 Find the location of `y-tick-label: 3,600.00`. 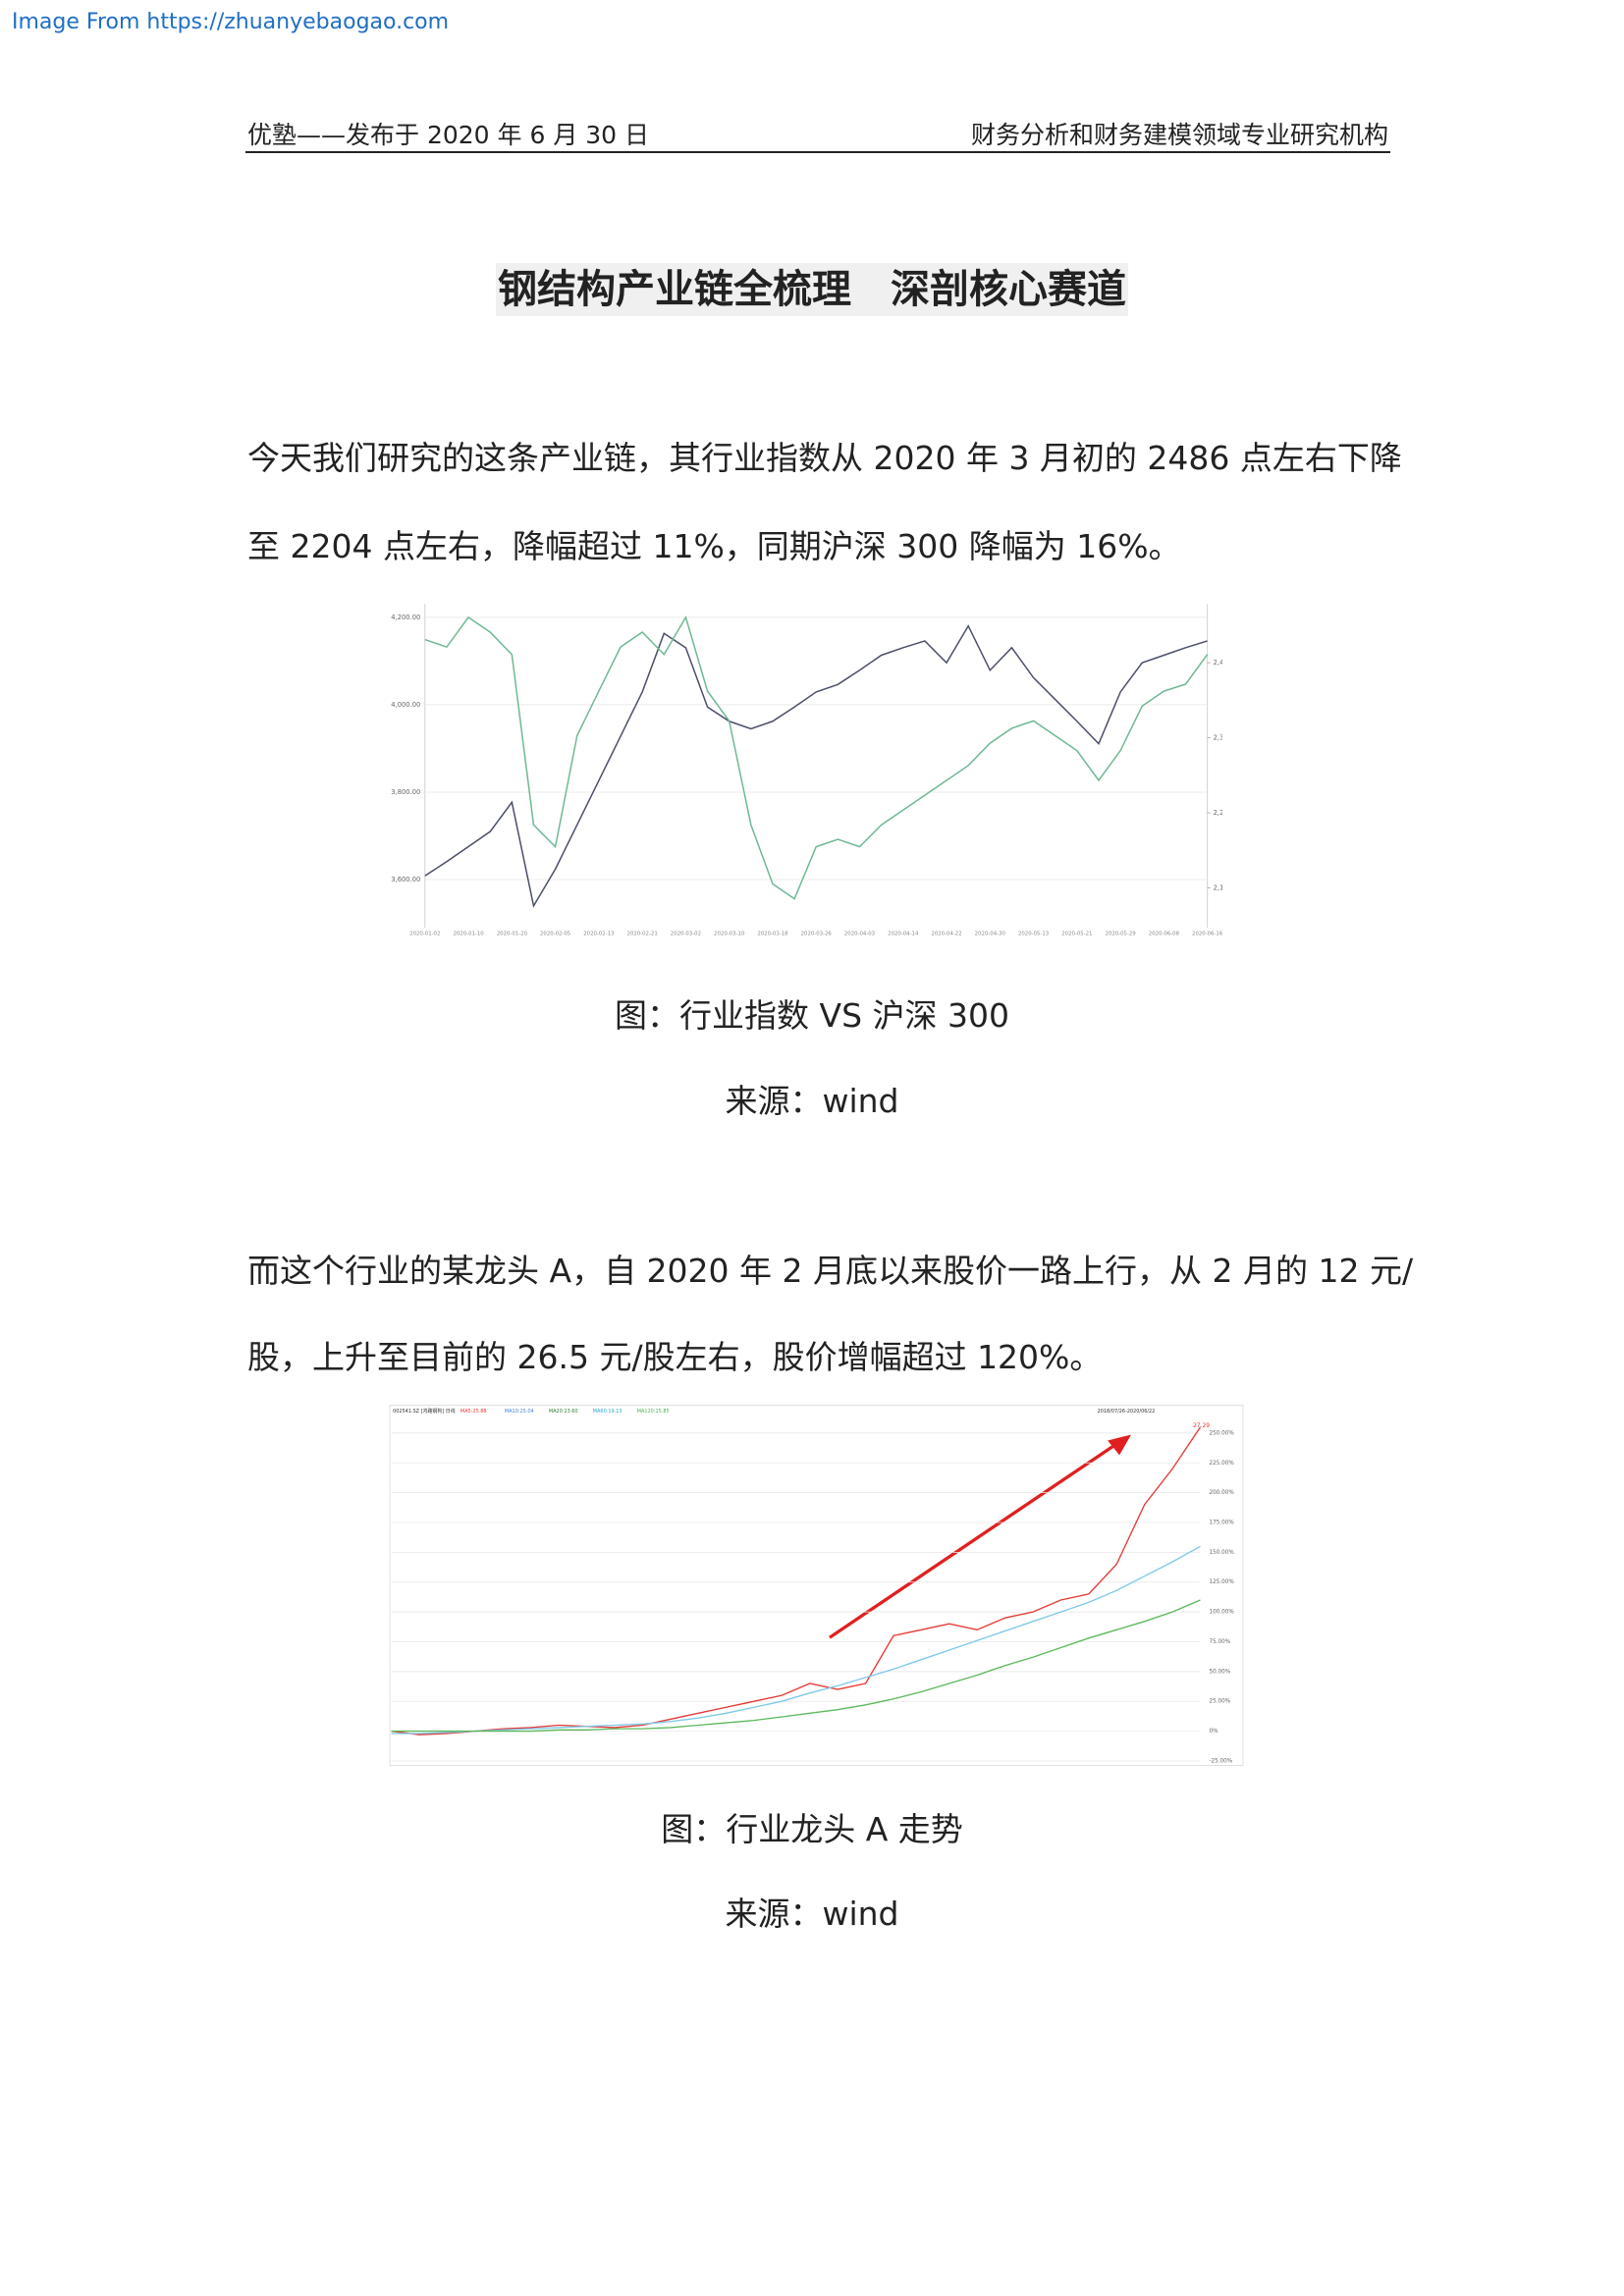

y-tick-label: 3,600.00 is located at coordinates (405, 879).